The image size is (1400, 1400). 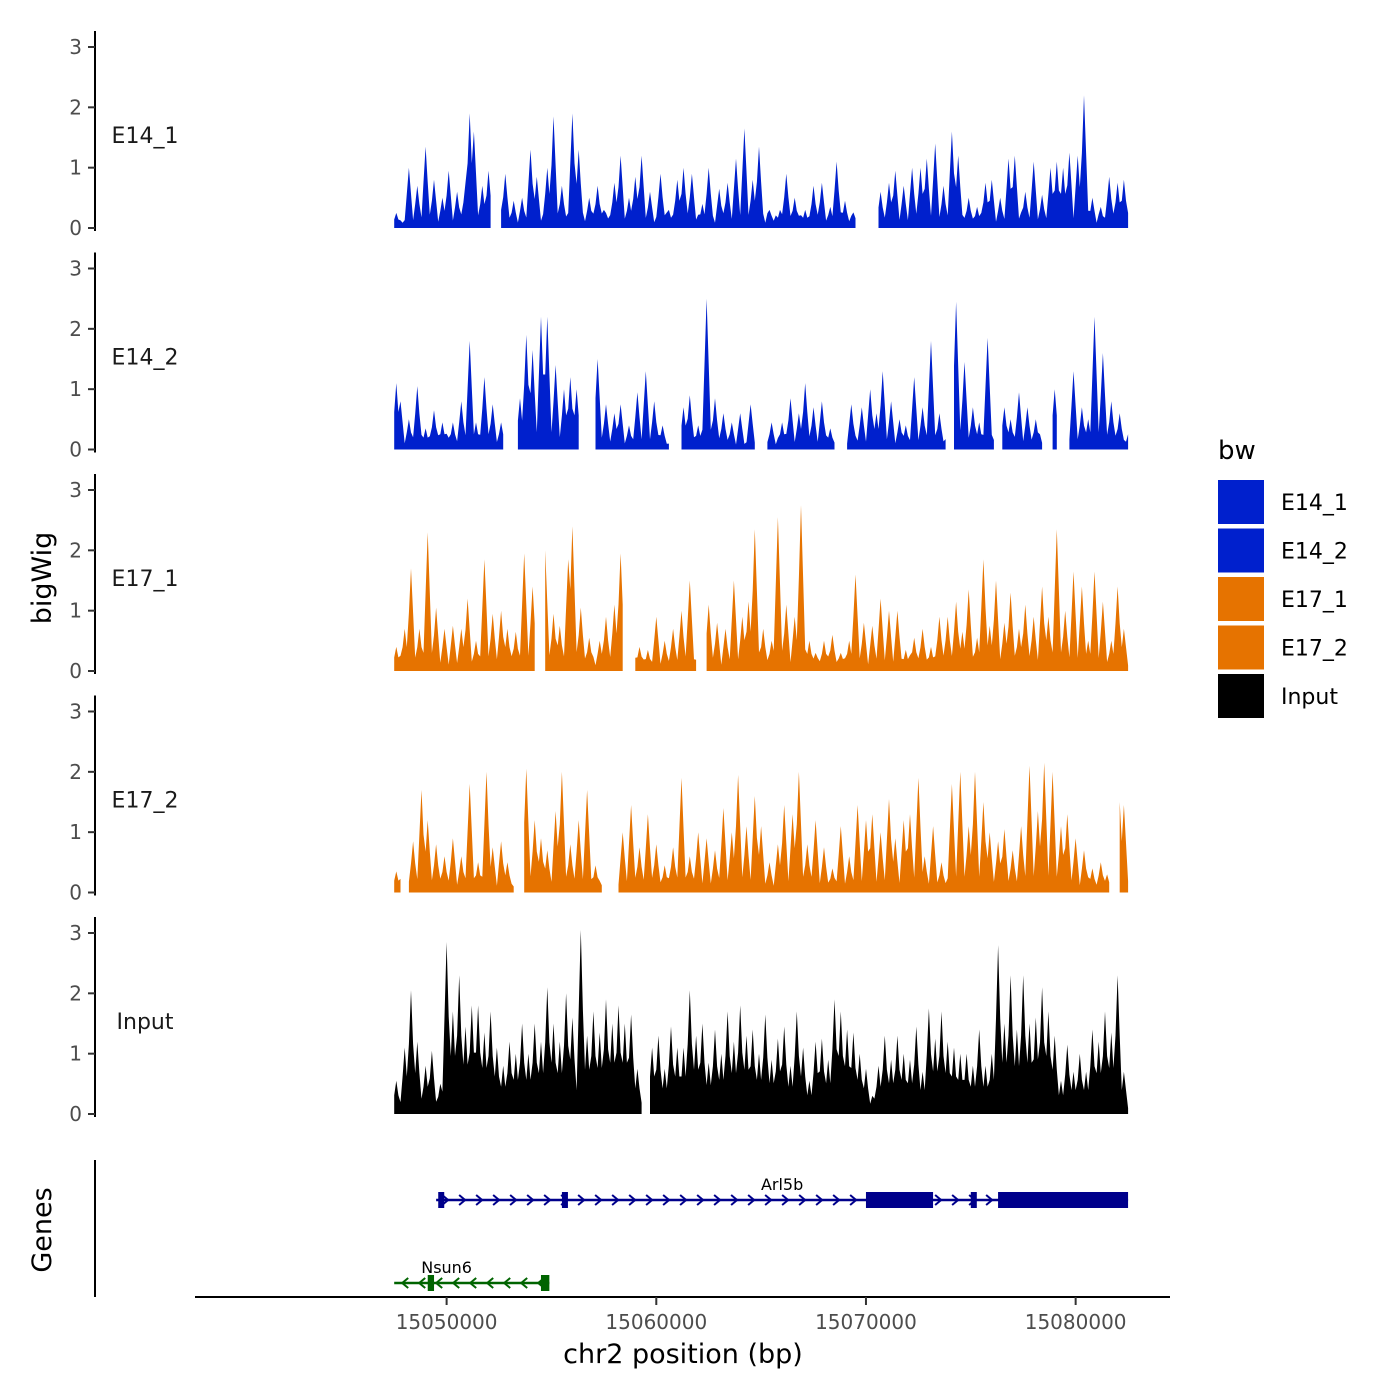 I want to click on legend-item-e14-1: E14_1, so click(x=1283, y=502).